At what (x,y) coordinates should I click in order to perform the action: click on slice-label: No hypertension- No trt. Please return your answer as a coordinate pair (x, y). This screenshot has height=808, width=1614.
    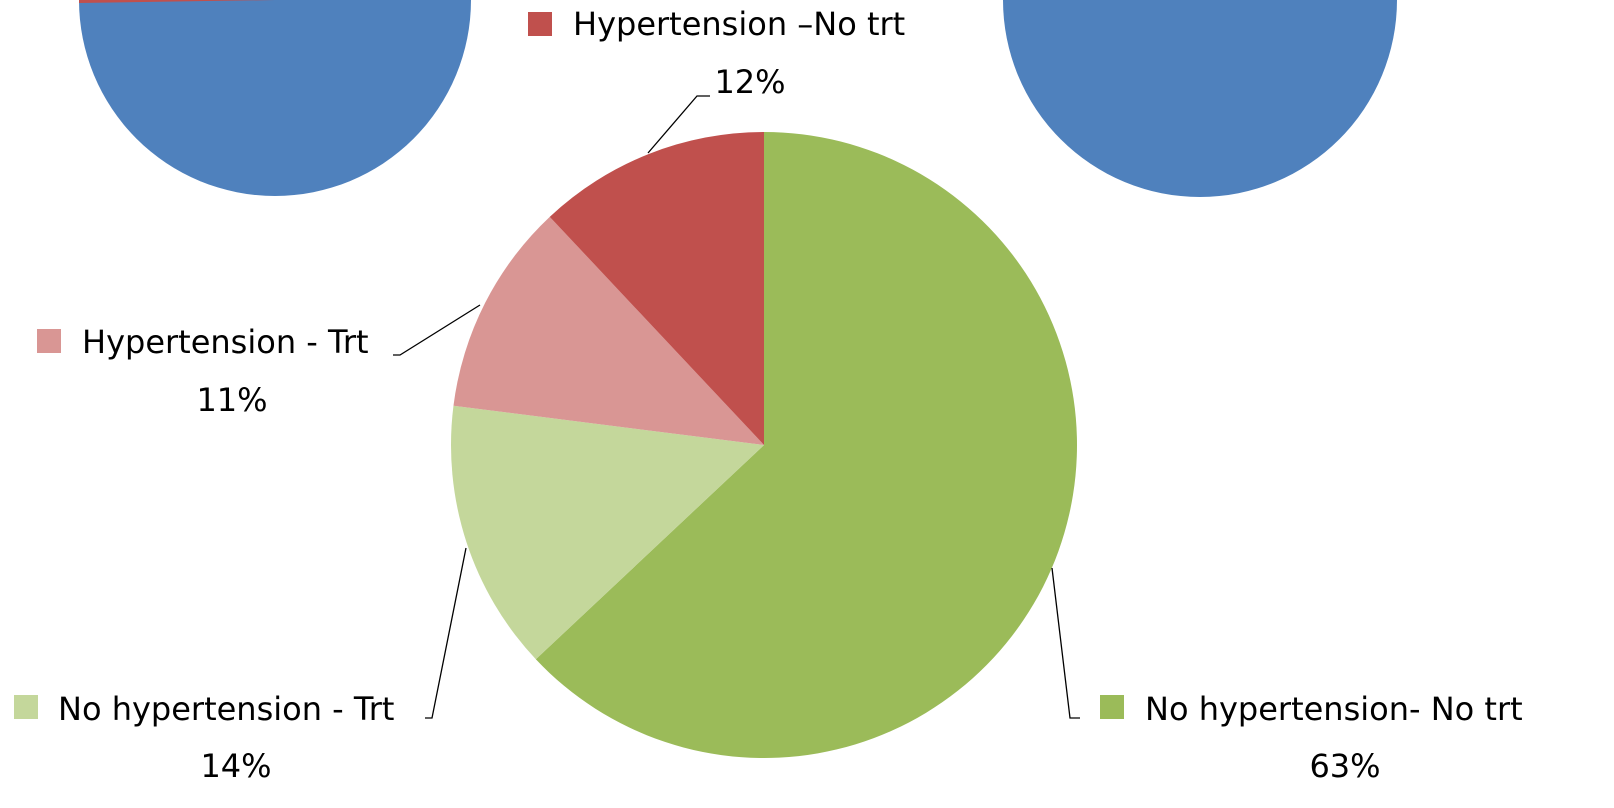
    Looking at the image, I should click on (1334, 709).